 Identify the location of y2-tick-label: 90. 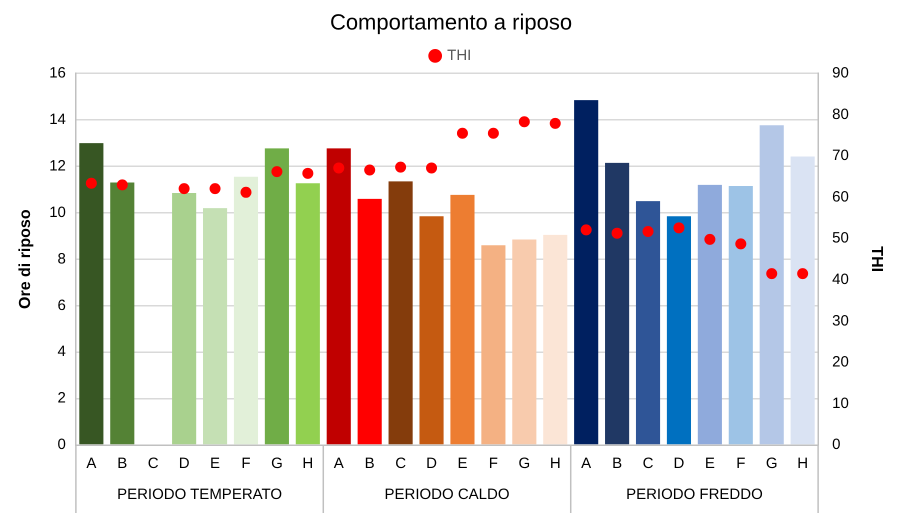
(840, 73).